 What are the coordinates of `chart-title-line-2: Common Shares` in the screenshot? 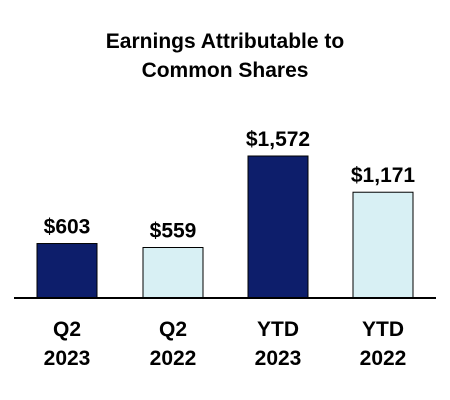 It's located at (225, 70).